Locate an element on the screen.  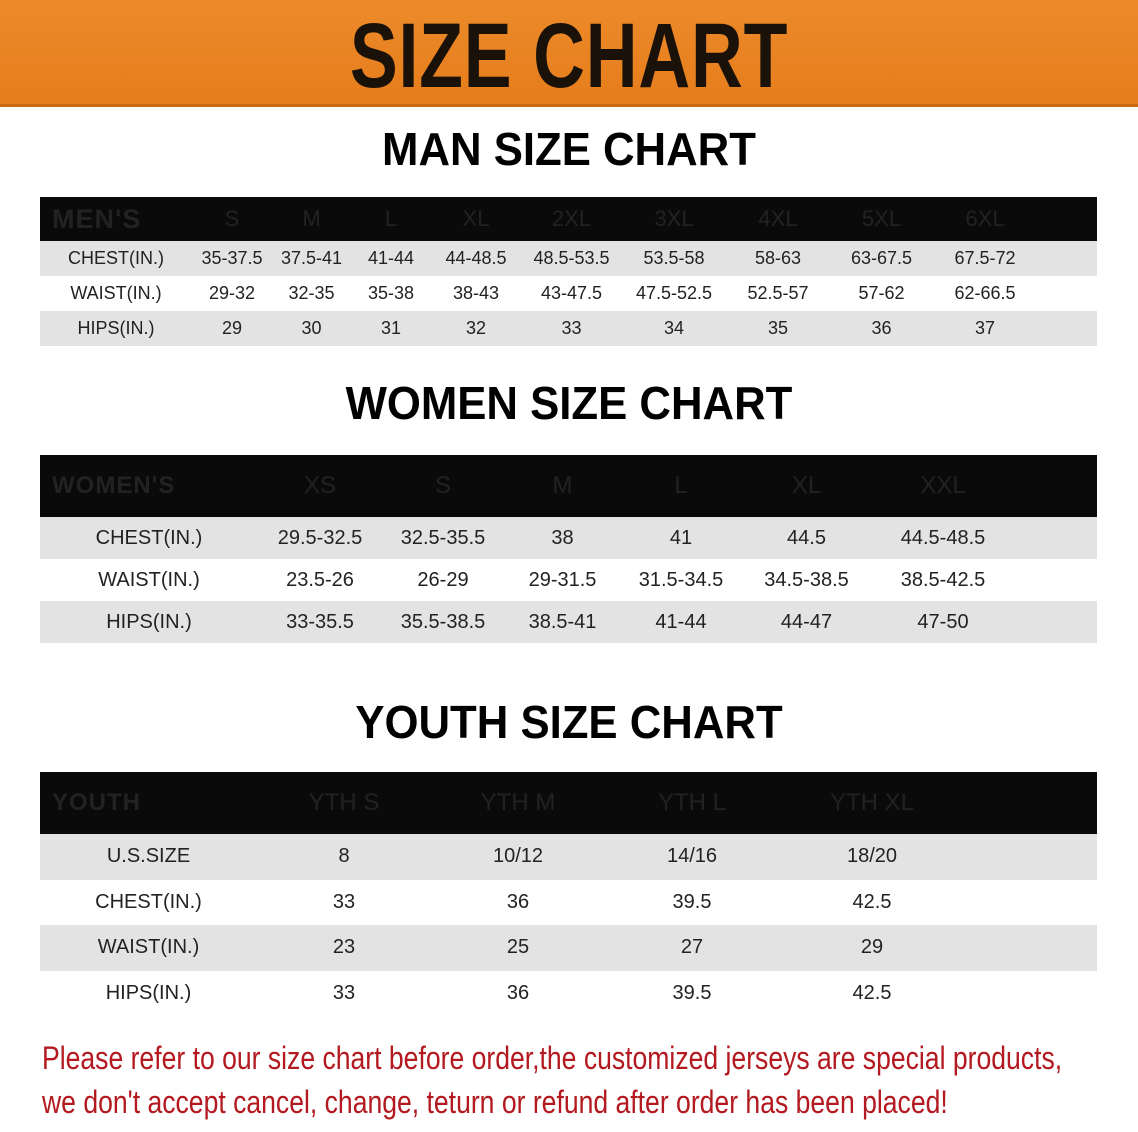
table-row: WAIST(IN.) 23 25 27 29 is located at coordinates (568, 948).